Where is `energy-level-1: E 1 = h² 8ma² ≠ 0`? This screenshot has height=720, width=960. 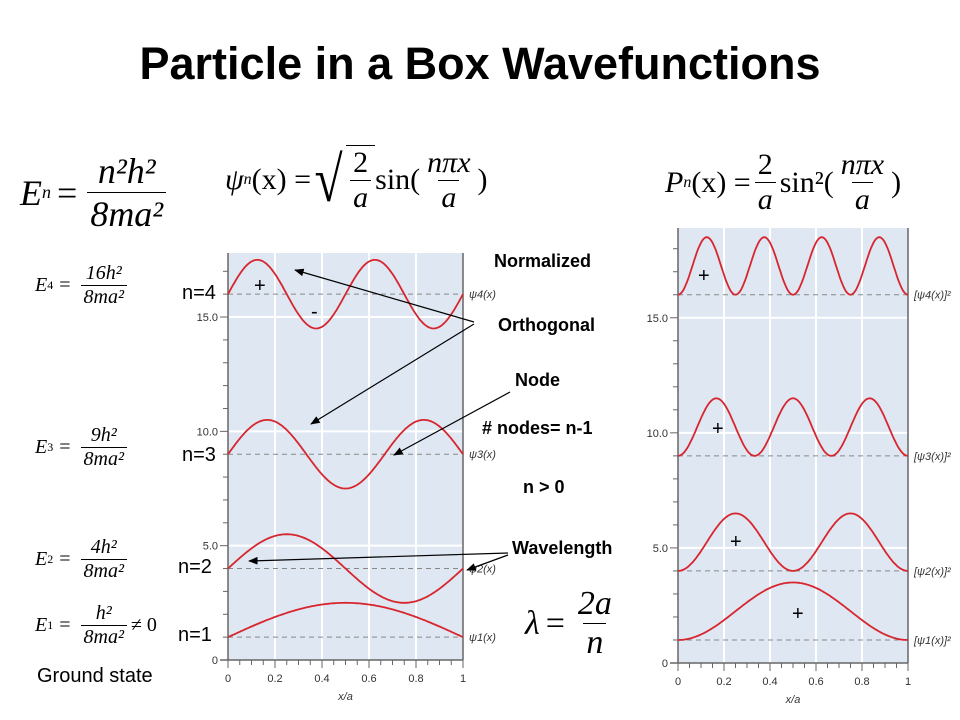
energy-level-1: E 1 = h² 8ma² ≠ 0 is located at coordinates (96, 625).